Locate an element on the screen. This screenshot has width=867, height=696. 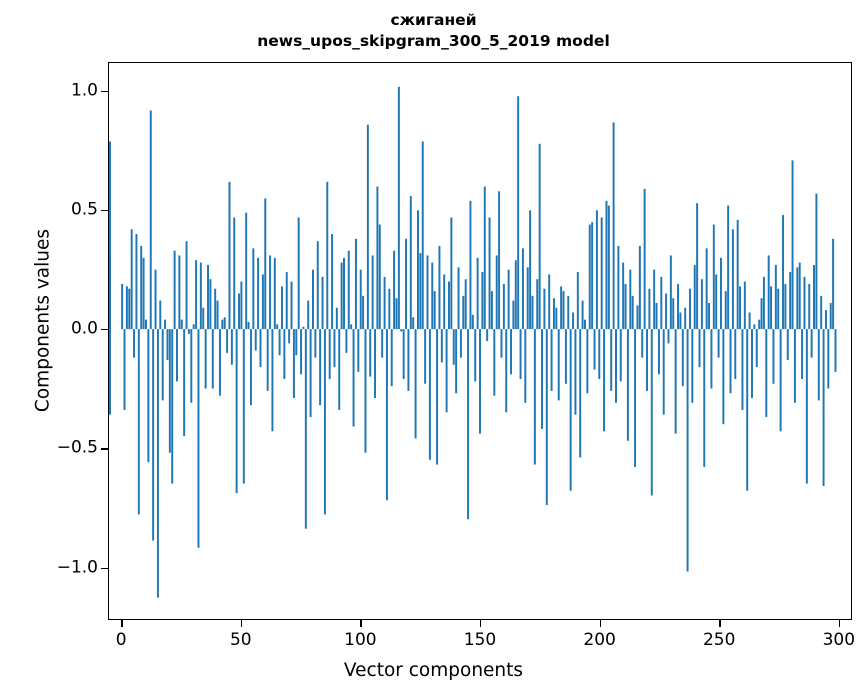
chart-title-line1: сжиганей is located at coordinates (433, 20).